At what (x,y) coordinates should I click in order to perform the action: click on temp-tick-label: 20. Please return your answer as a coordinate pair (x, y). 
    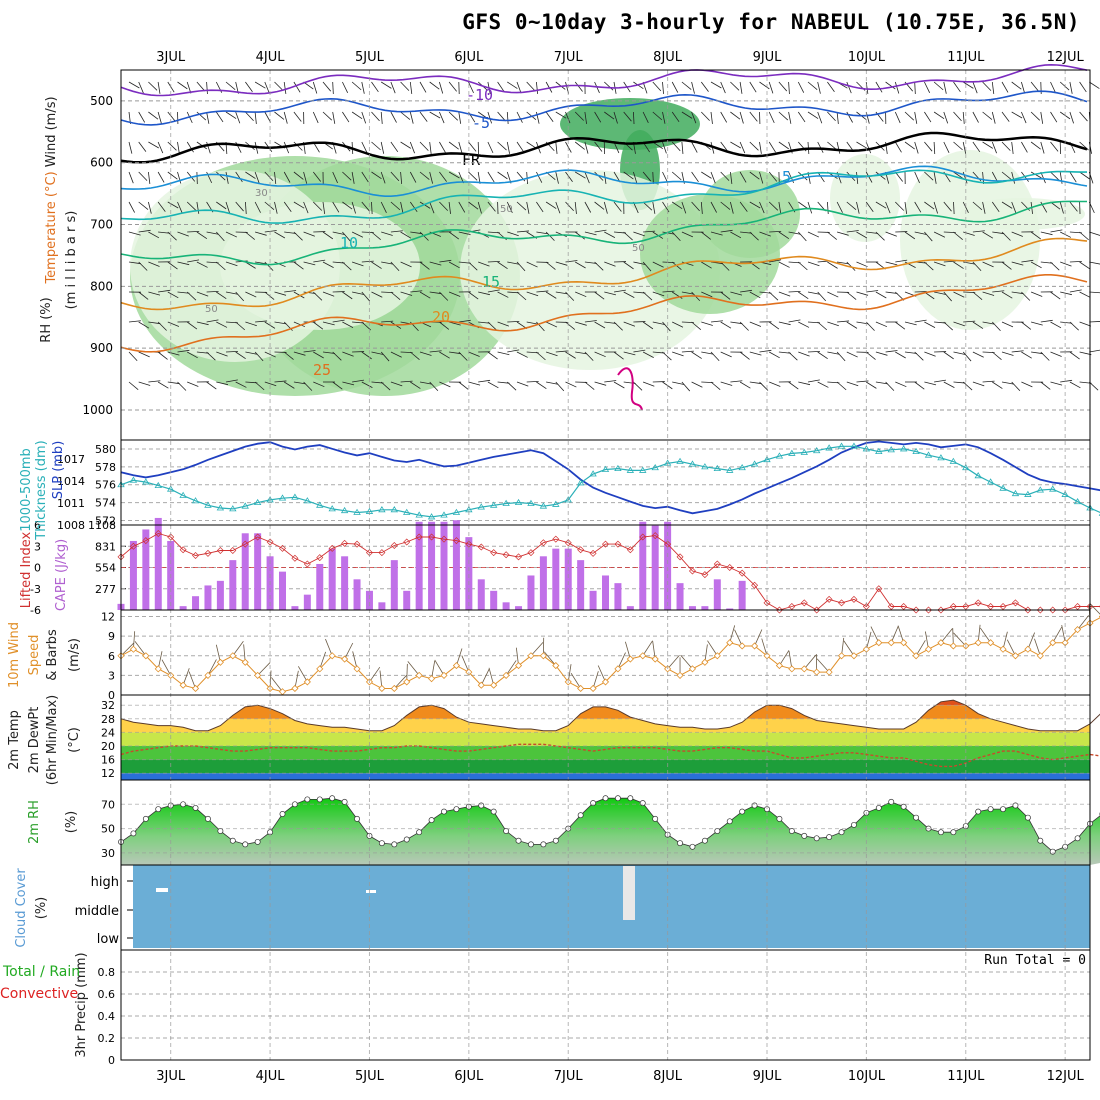
    Looking at the image, I should click on (108, 746).